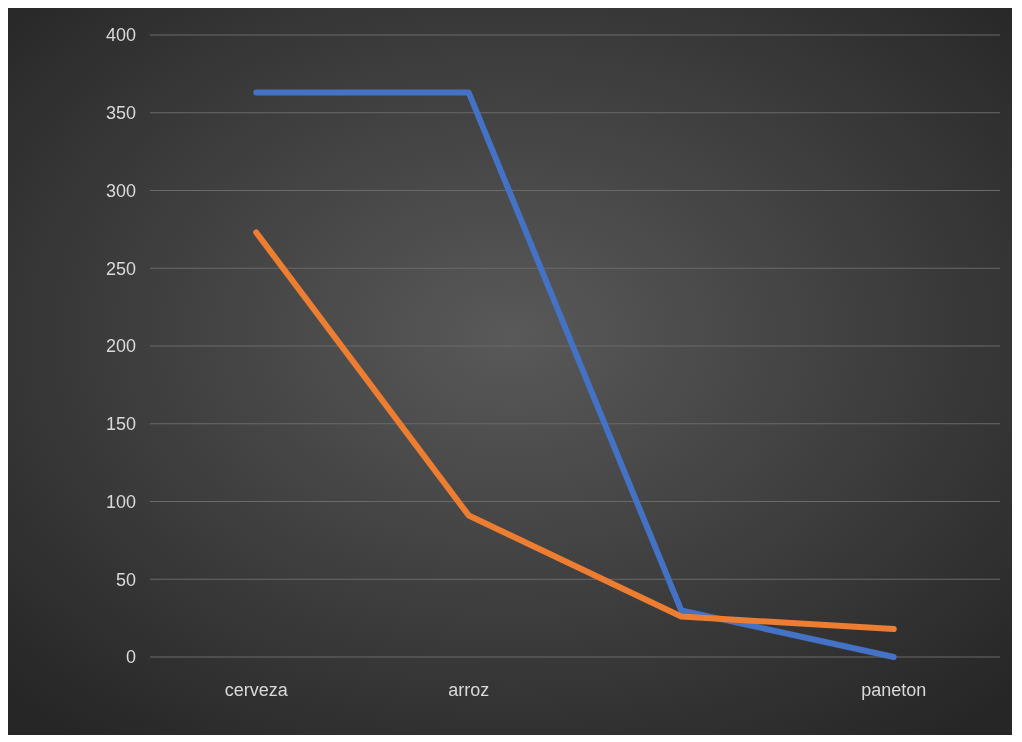 The width and height of the screenshot is (1022, 742). I want to click on x-tick-label: paneton, so click(894, 690).